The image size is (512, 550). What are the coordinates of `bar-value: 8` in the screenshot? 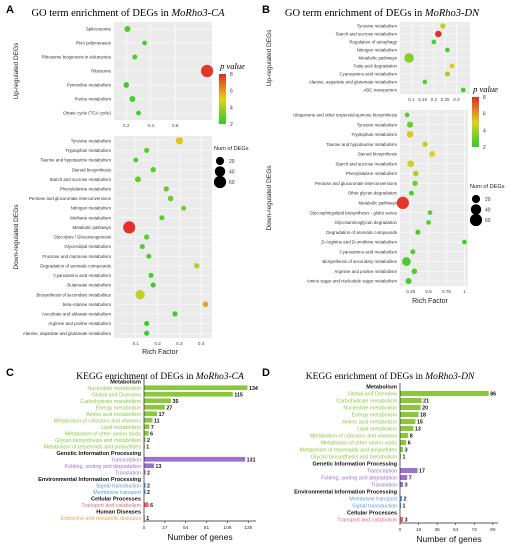 It's located at (411, 437).